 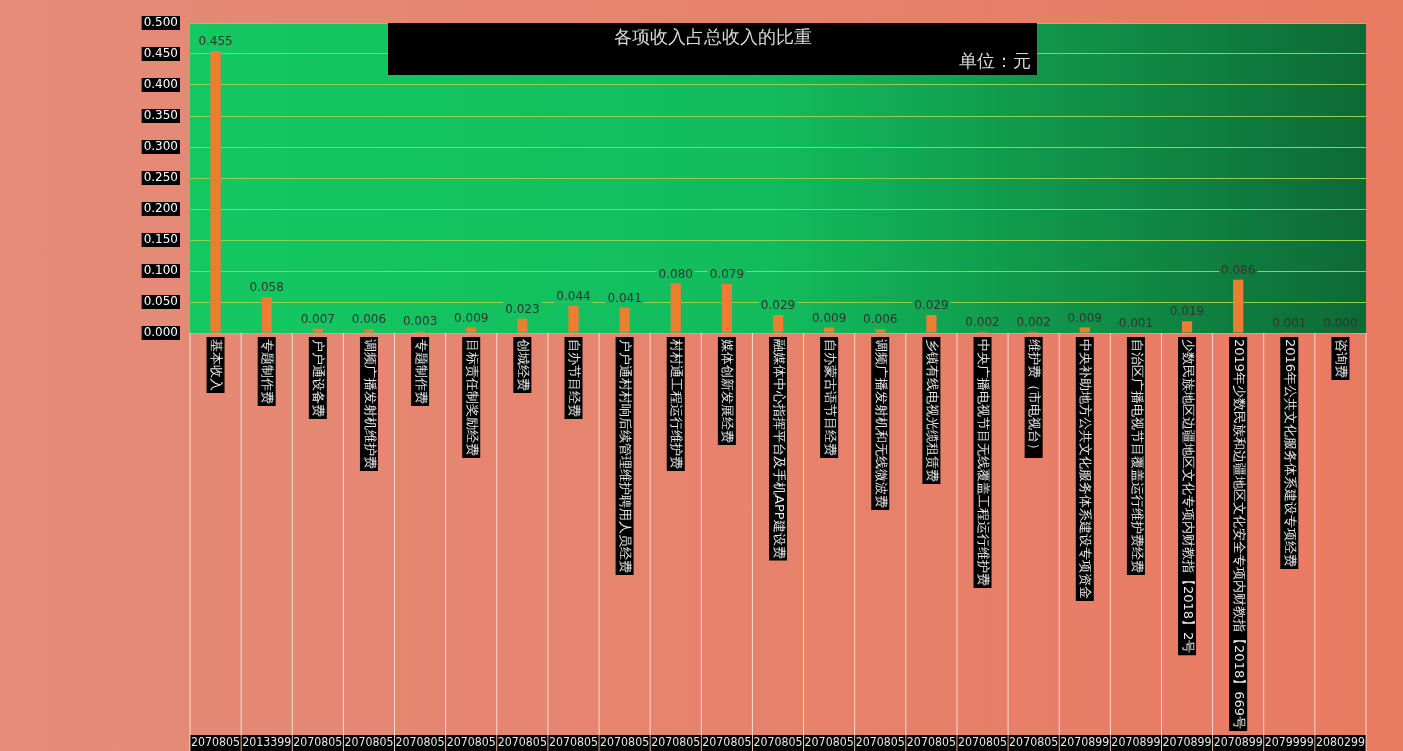 What do you see at coordinates (1340, 742) in the screenshot?
I see `category-label: 2080299` at bounding box center [1340, 742].